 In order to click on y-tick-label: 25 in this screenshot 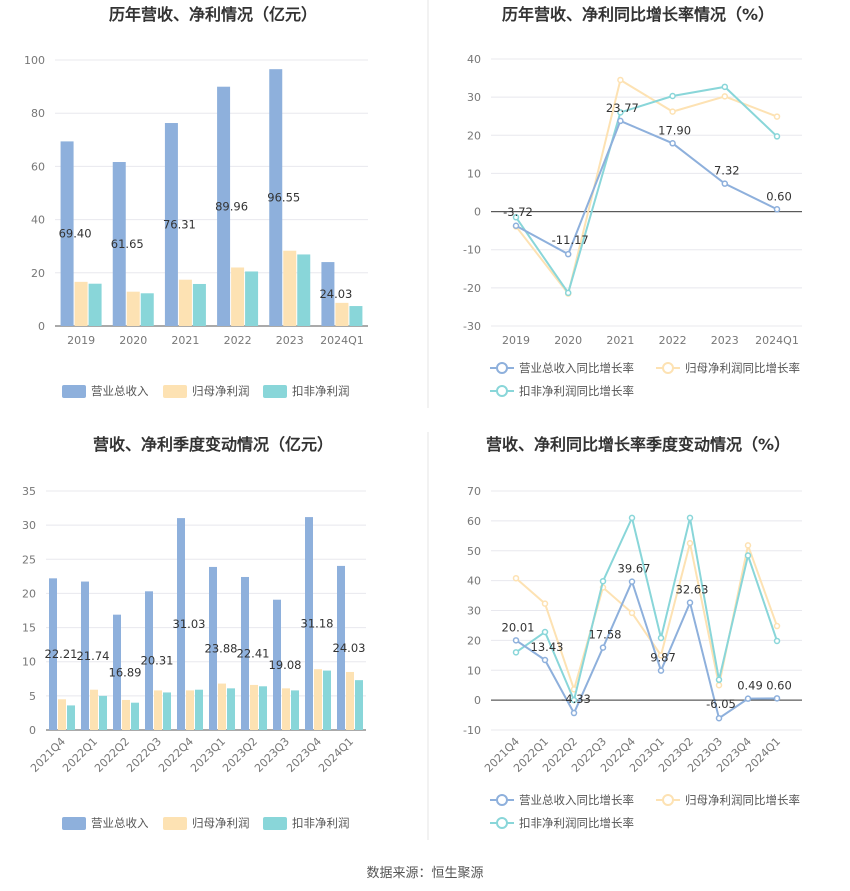, I will do `click(29, 559)`.